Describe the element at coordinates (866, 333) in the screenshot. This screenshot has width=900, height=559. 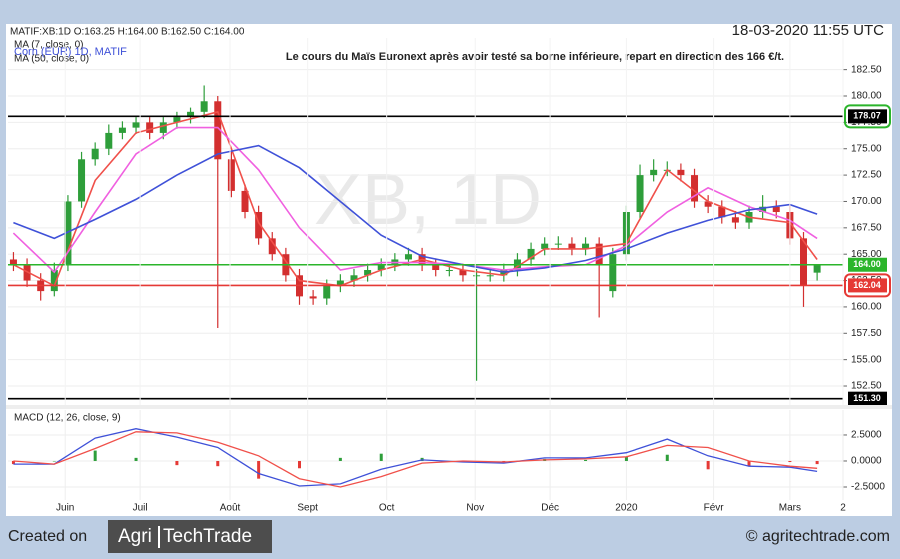
I see `y-tick-label: 157.50` at that location.